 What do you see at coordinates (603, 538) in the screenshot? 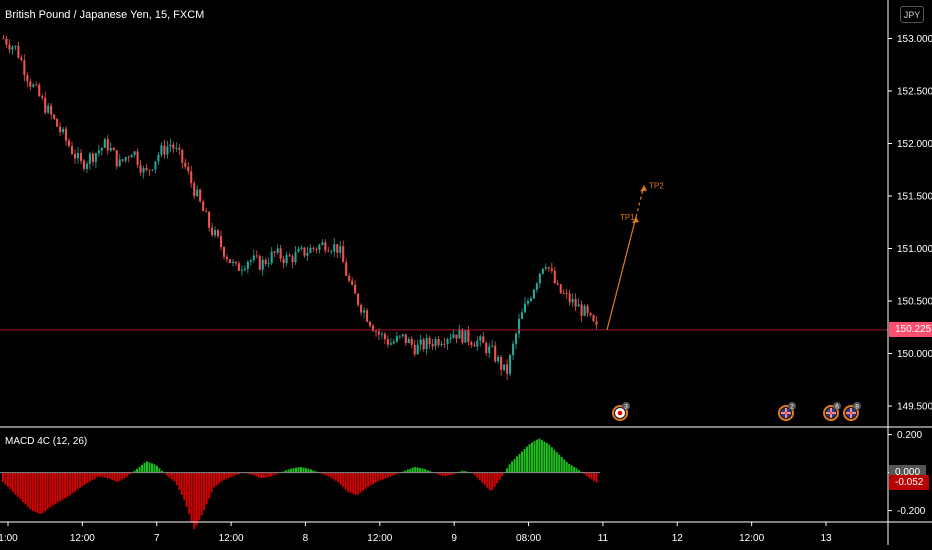
I see `time-tick-label: 11` at bounding box center [603, 538].